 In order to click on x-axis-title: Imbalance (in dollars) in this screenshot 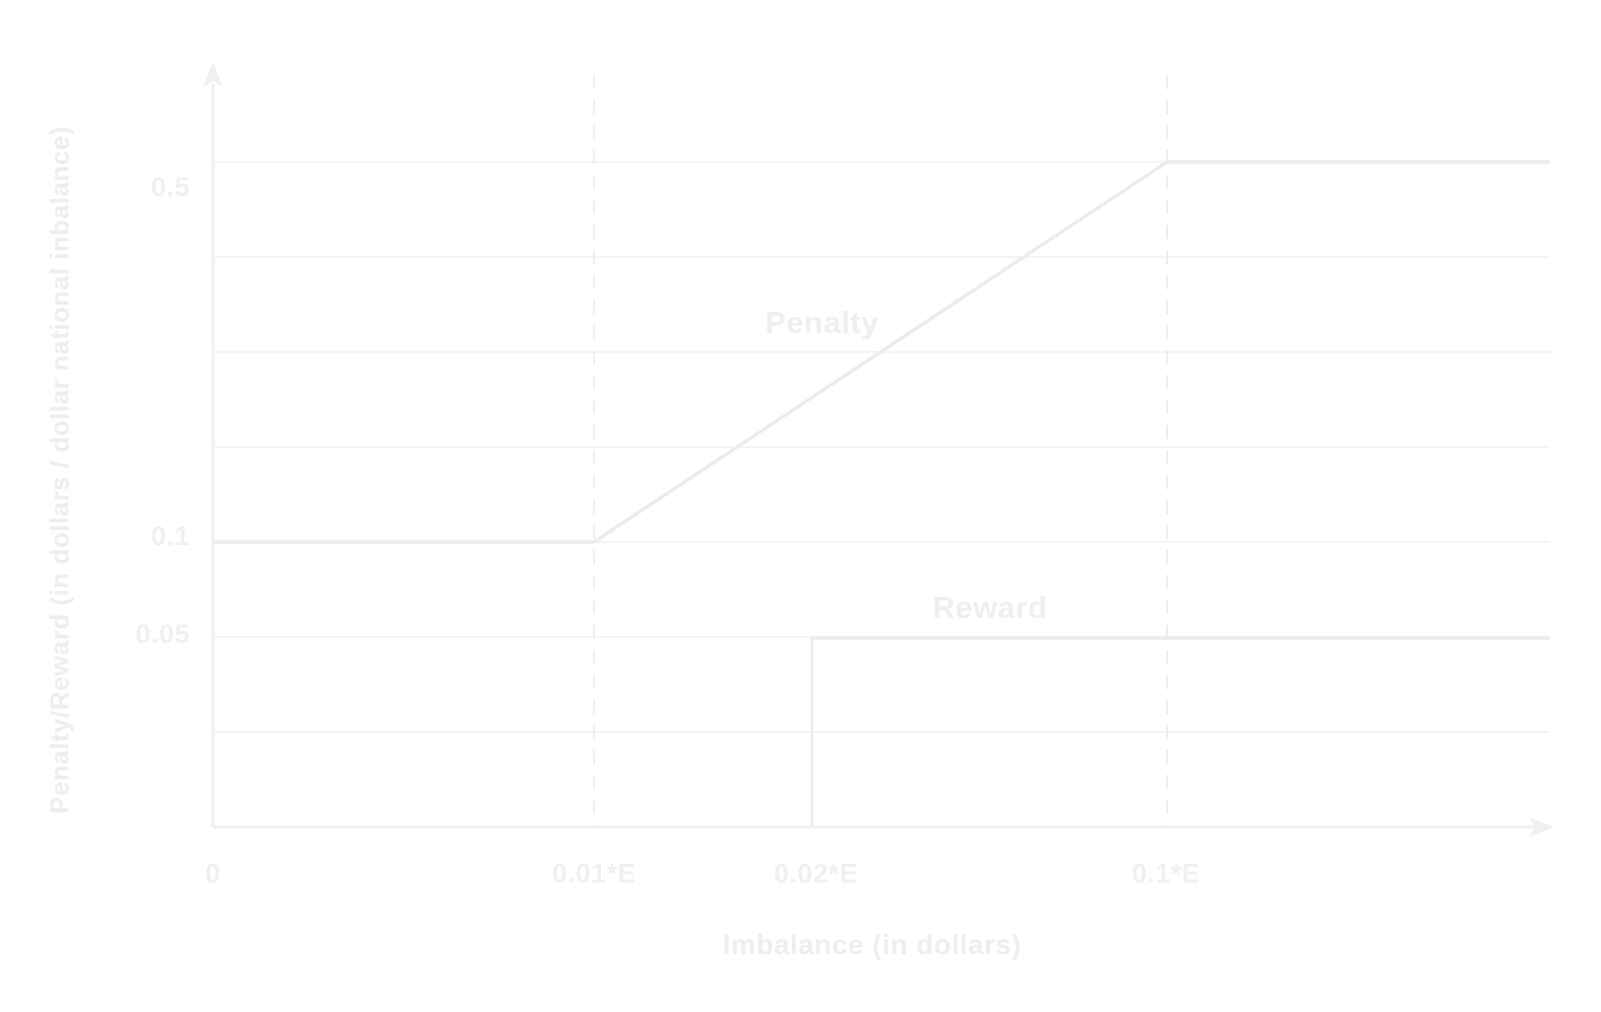, I will do `click(872, 944)`.